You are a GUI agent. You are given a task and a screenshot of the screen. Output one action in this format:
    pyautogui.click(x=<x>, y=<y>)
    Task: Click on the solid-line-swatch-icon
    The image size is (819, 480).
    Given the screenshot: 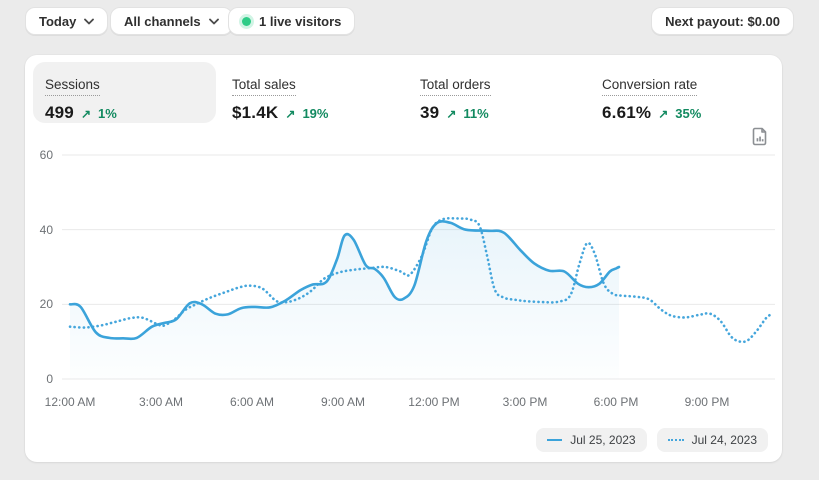 What is the action you would take?
    pyautogui.click(x=555, y=440)
    